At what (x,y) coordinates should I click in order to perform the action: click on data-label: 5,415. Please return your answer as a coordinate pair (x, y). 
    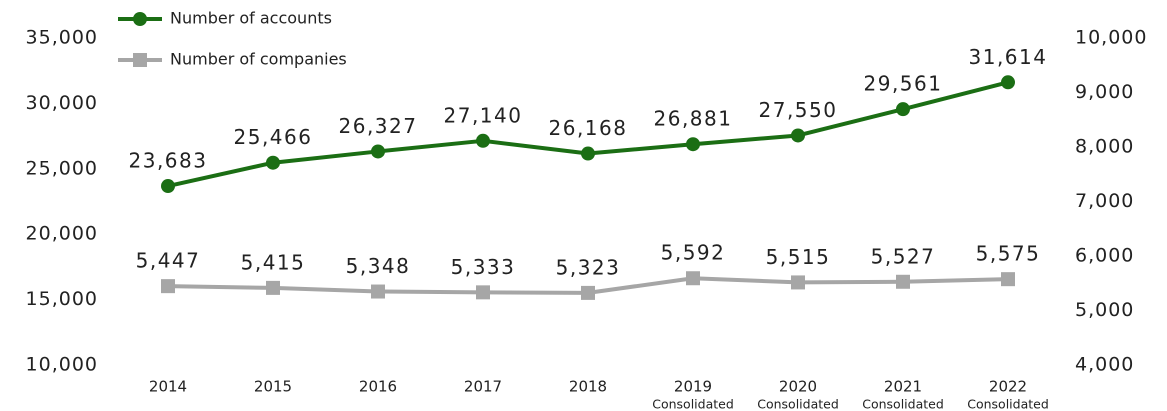
    Looking at the image, I should click on (273, 262).